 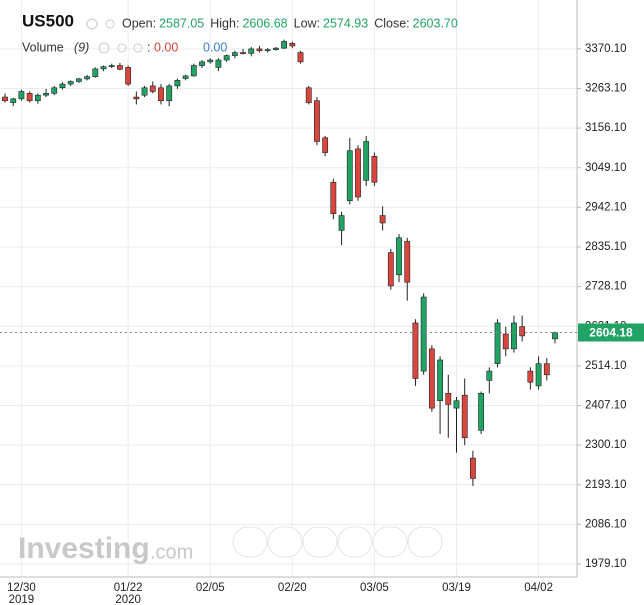 What do you see at coordinates (606, 89) in the screenshot?
I see `y-tick-label: 3263.10` at bounding box center [606, 89].